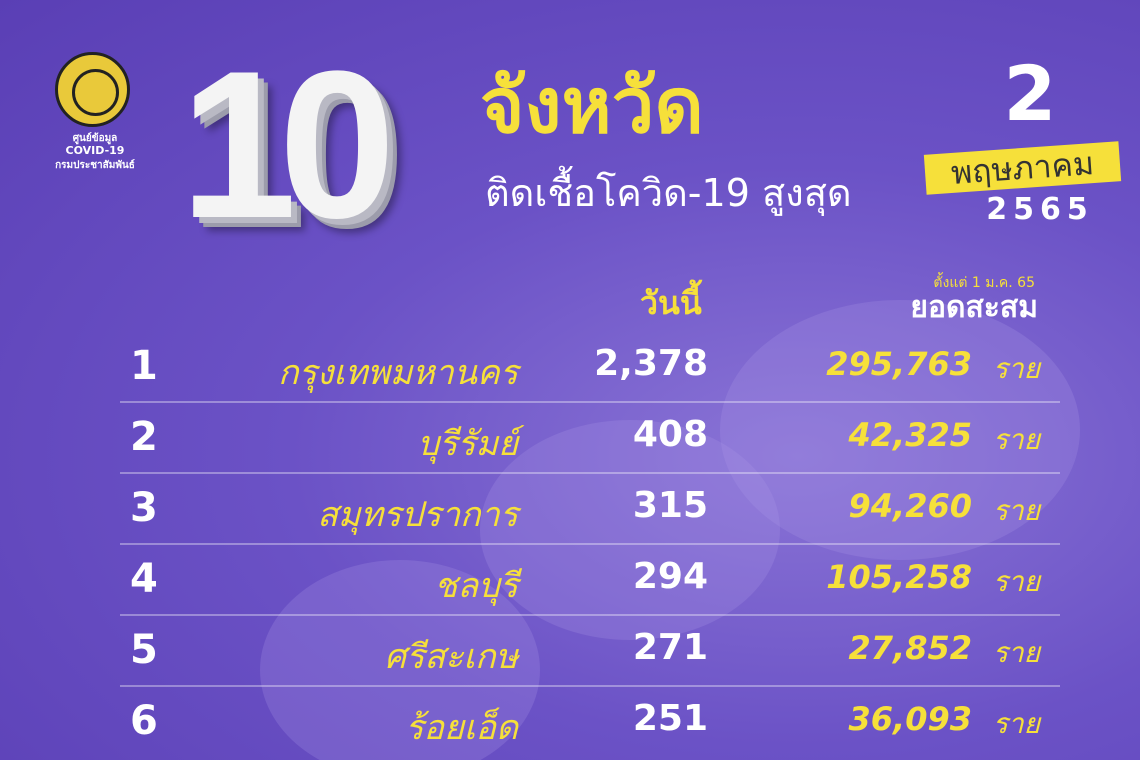 This screenshot has width=1140, height=760. I want to click on rank: 2, so click(144, 437).